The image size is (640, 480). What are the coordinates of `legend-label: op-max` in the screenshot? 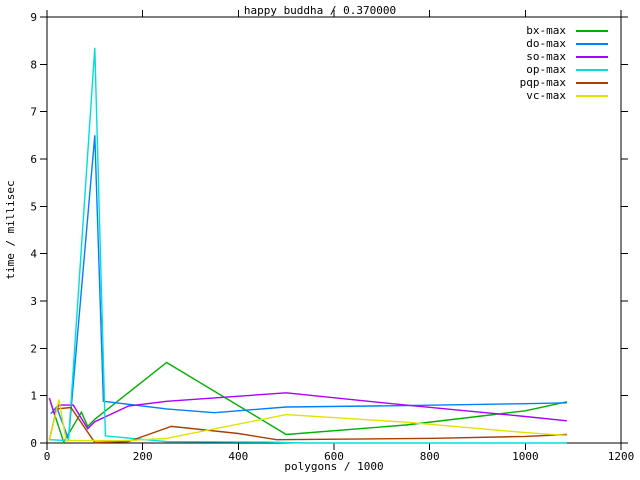 It's located at (546, 69).